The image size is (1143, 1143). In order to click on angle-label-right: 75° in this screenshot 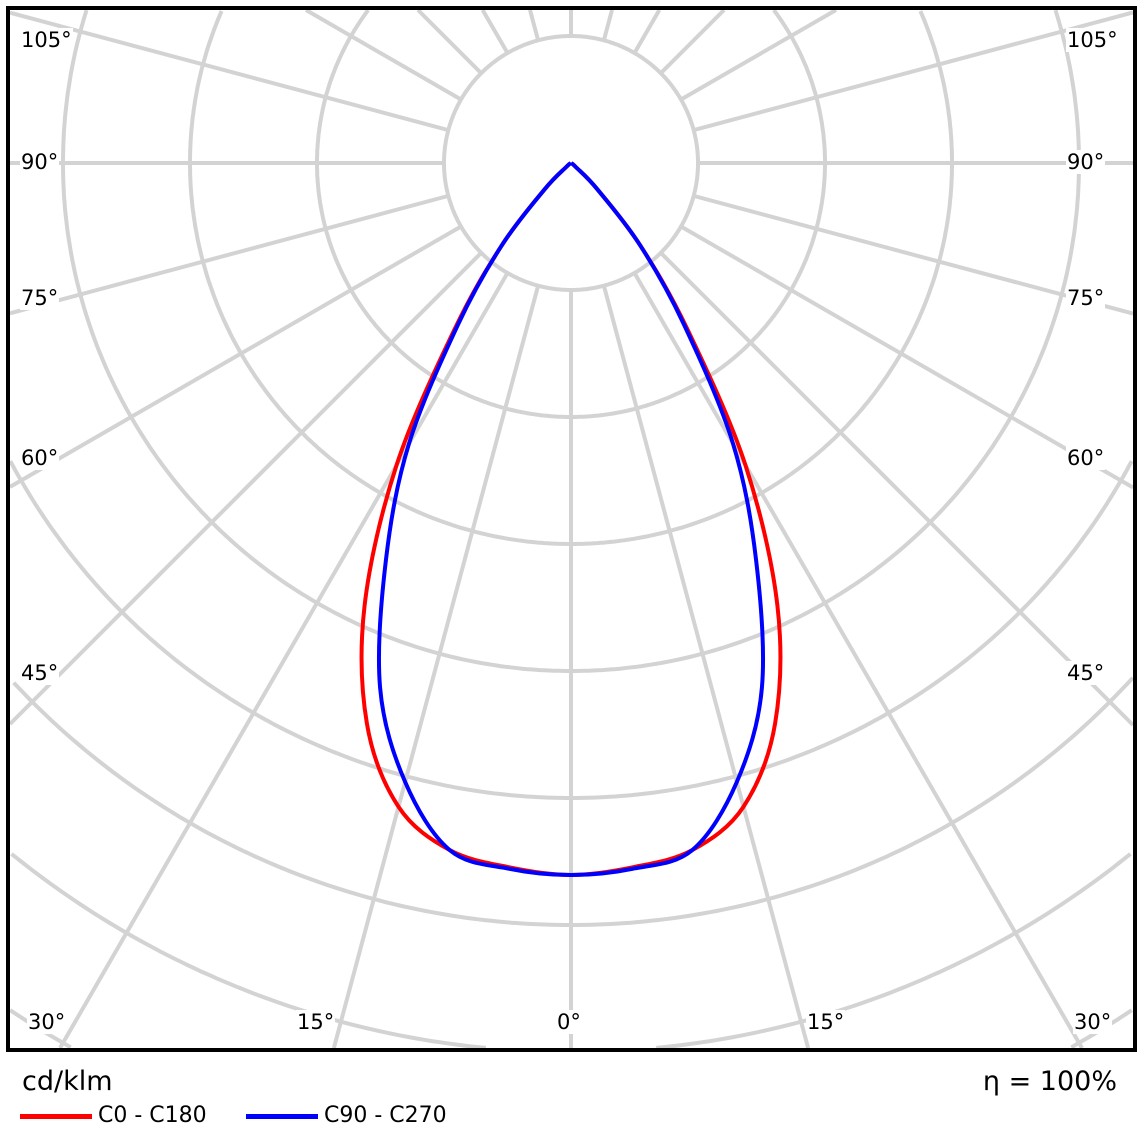, I will do `click(1086, 298)`.